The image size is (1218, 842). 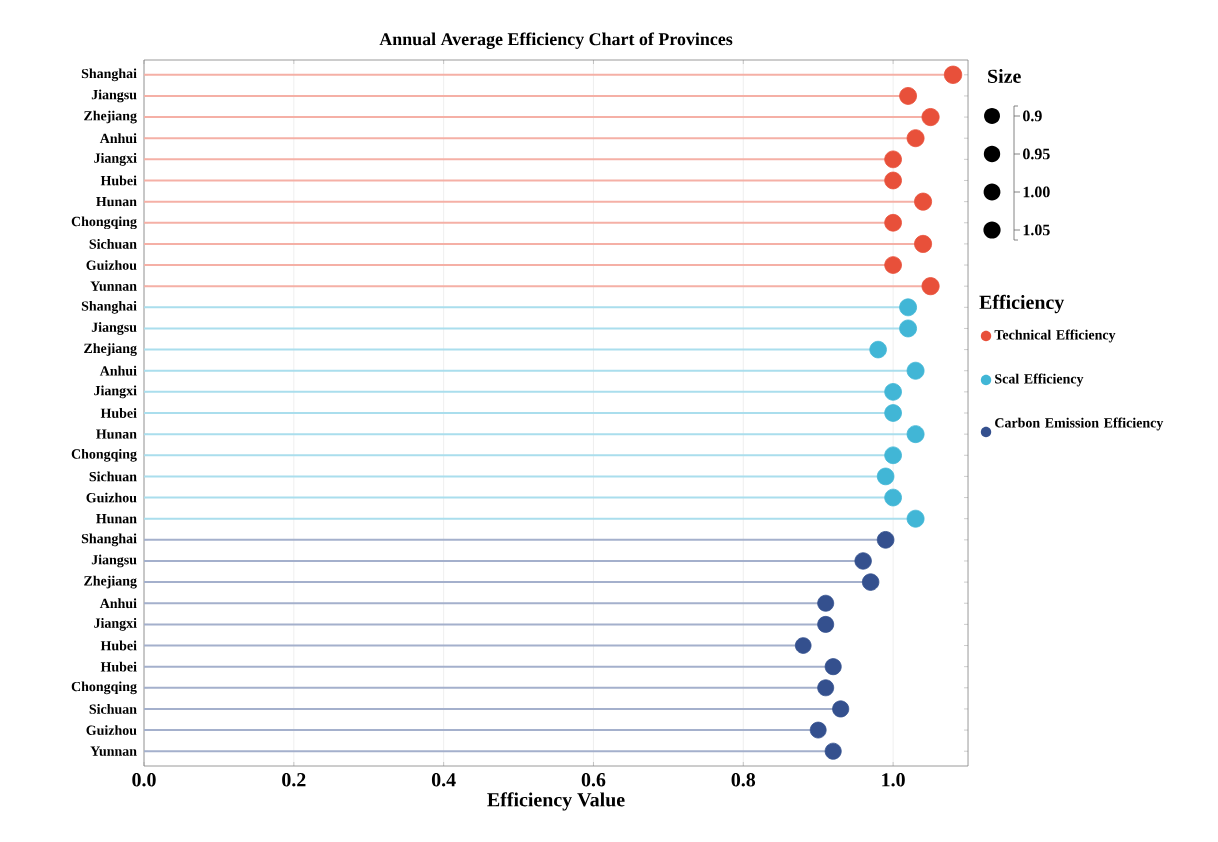 I want to click on text: Size, so click(x=1004, y=75).